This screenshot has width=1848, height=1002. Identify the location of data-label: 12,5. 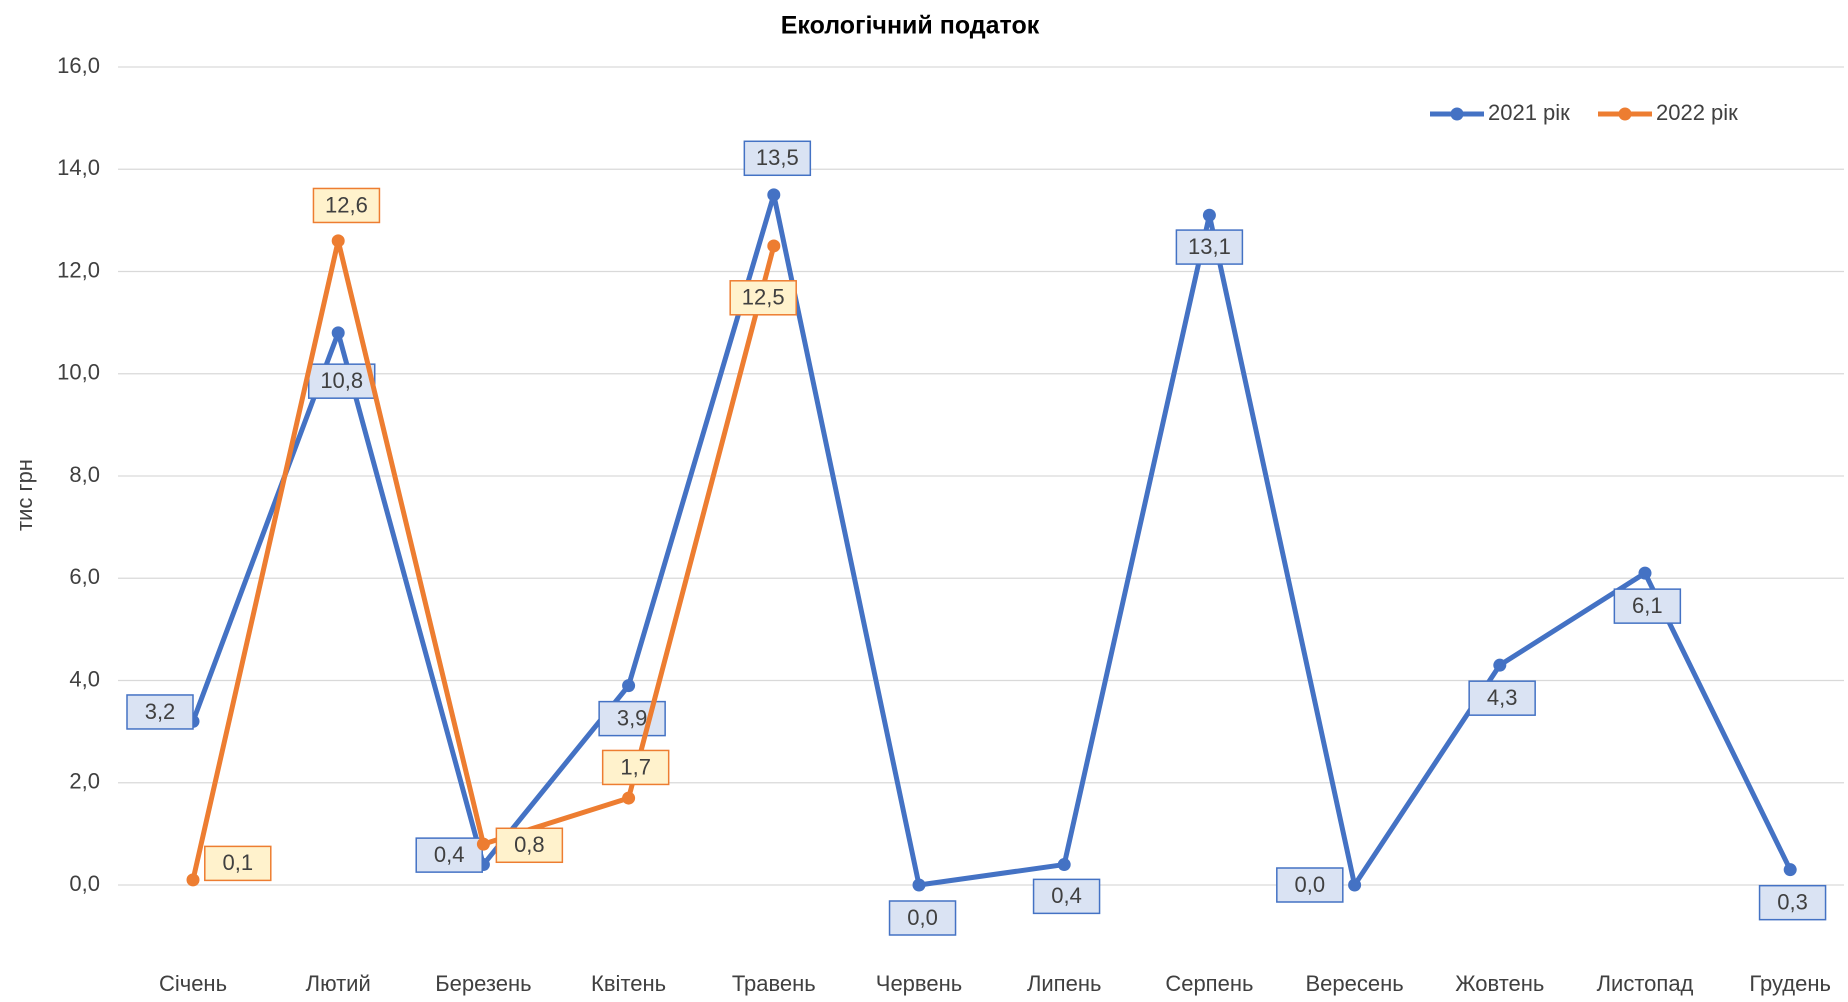
(763, 297).